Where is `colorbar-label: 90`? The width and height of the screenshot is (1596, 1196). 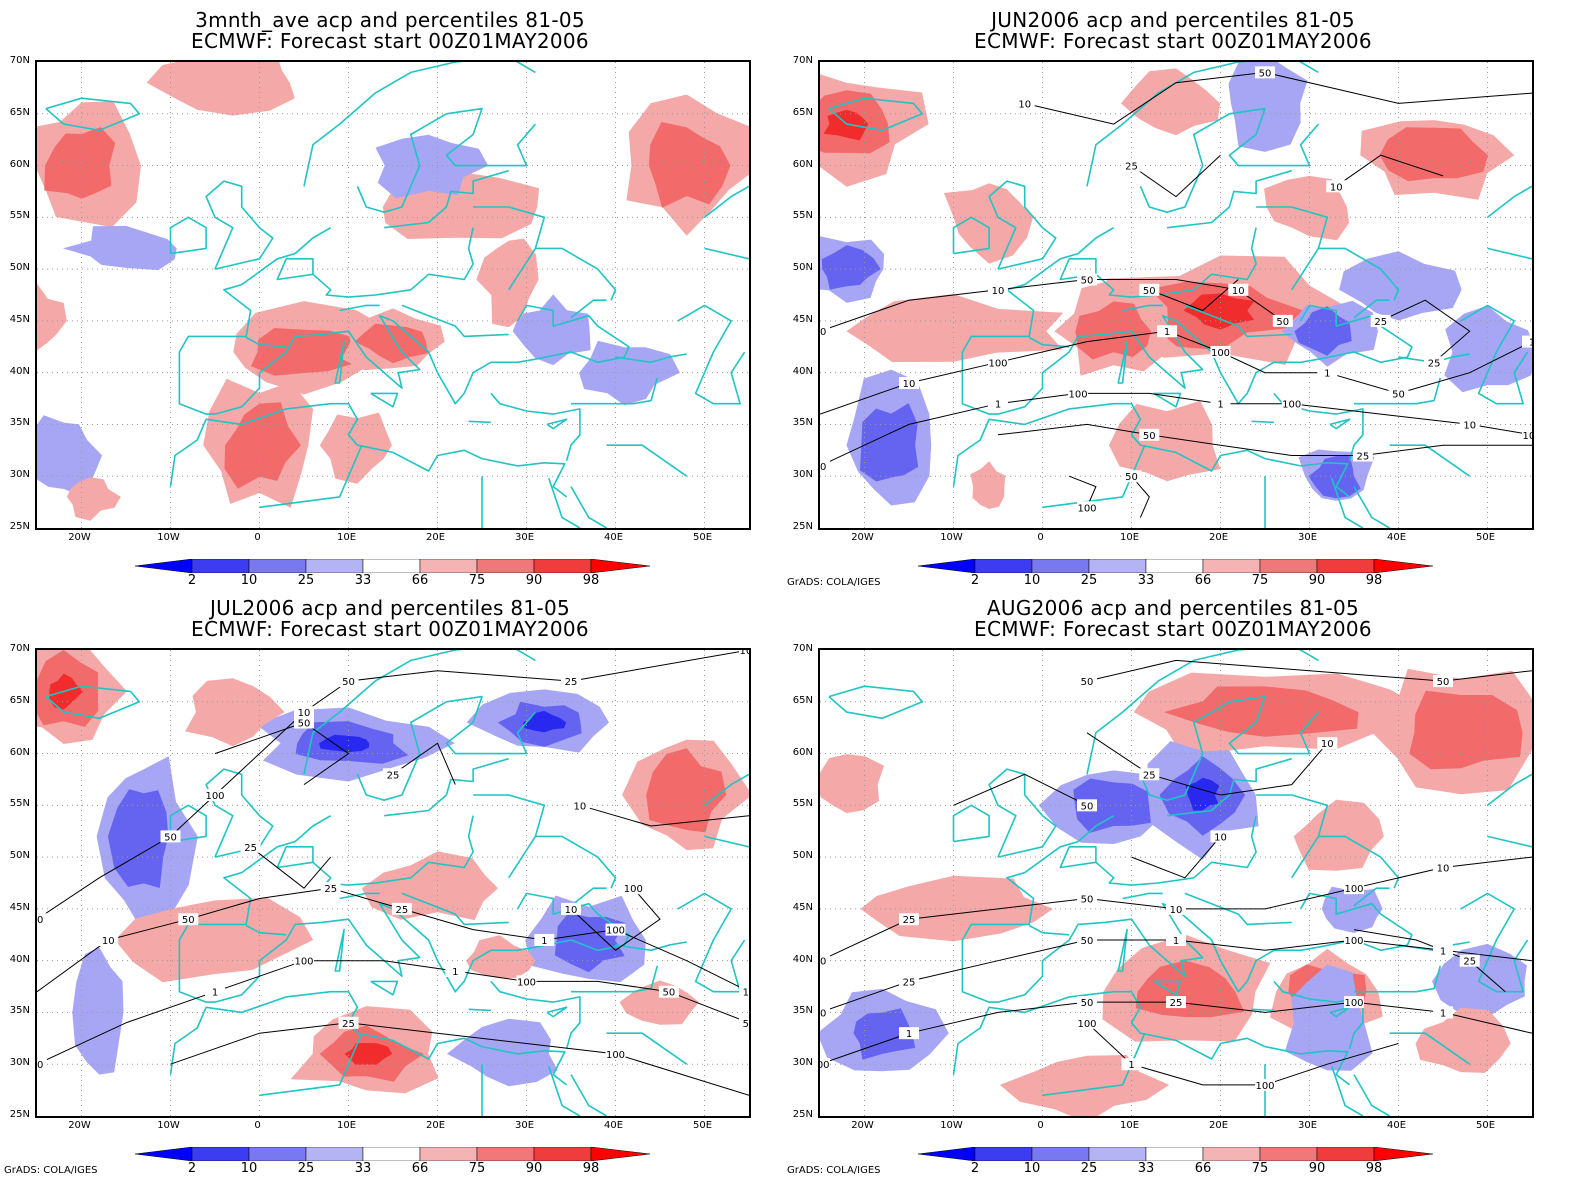 colorbar-label: 90 is located at coordinates (534, 580).